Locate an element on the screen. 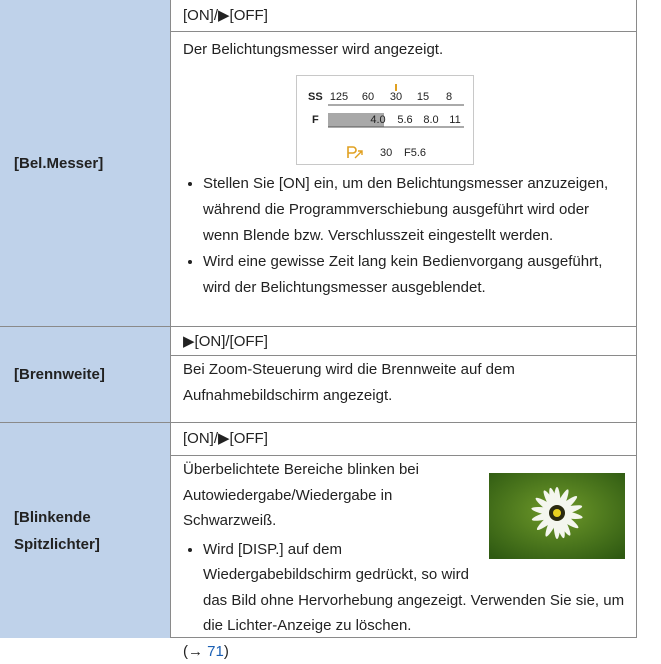 Image resolution: width=661 pixels, height=664 pixels. f-value: 8.0 is located at coordinates (430, 120).